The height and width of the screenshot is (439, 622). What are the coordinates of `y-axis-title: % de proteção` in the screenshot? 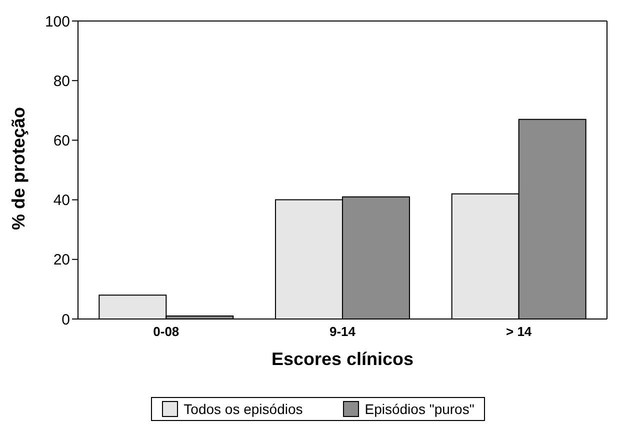 It's located at (18, 168).